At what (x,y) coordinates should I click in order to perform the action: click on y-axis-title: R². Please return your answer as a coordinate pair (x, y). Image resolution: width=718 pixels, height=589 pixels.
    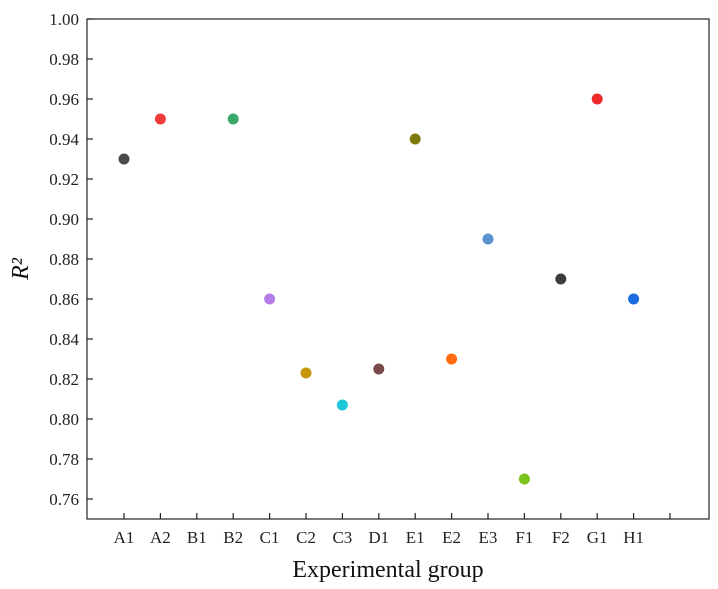
    Looking at the image, I should click on (21, 269).